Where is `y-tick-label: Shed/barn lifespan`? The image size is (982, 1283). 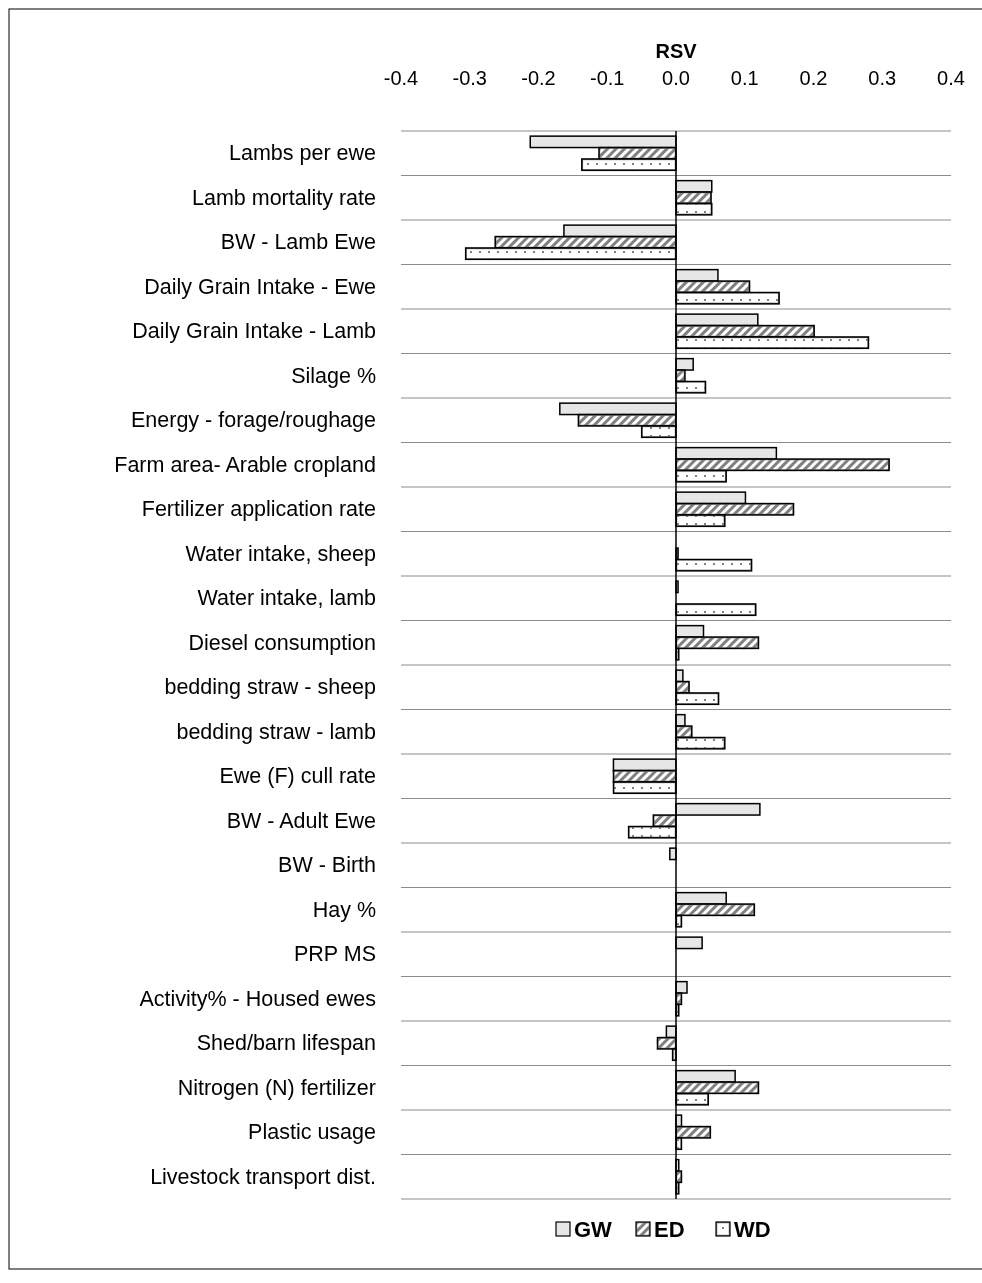
y-tick-label: Shed/barn lifespan is located at coordinates (286, 1043).